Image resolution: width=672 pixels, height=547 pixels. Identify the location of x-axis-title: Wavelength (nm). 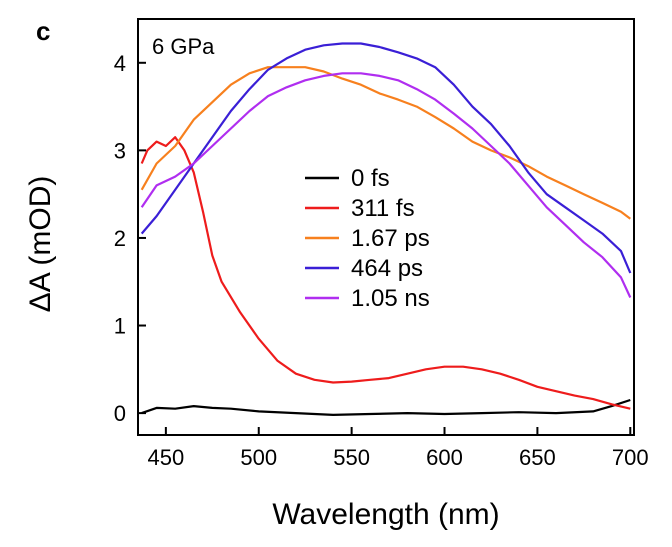
(385, 514).